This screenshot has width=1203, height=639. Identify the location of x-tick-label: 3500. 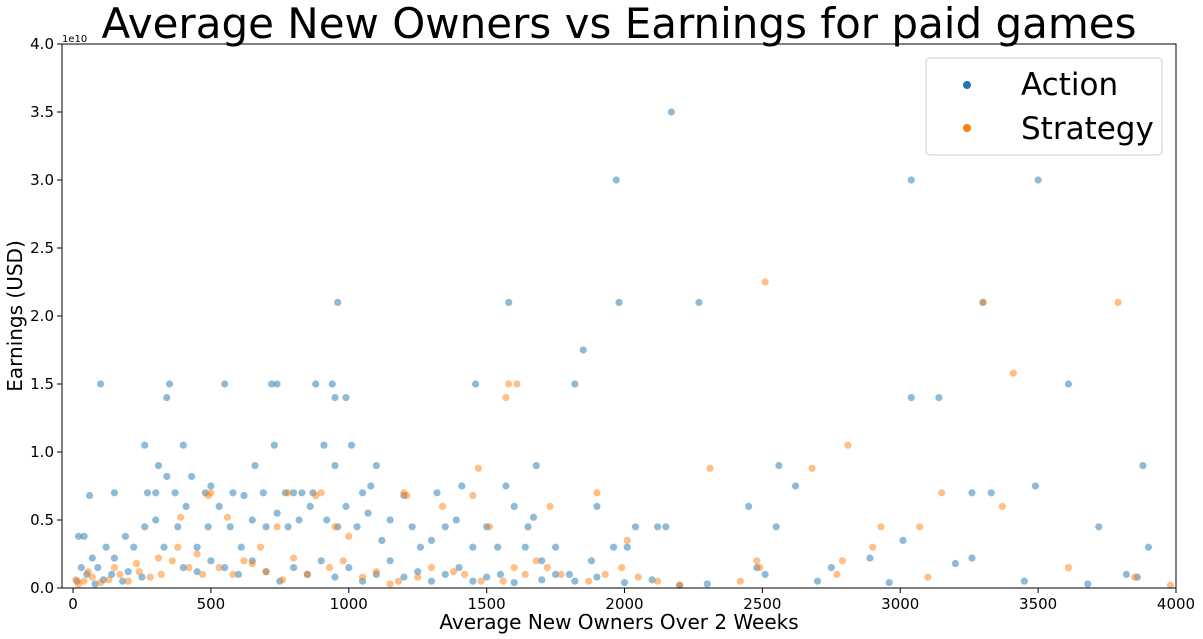
(1038, 604).